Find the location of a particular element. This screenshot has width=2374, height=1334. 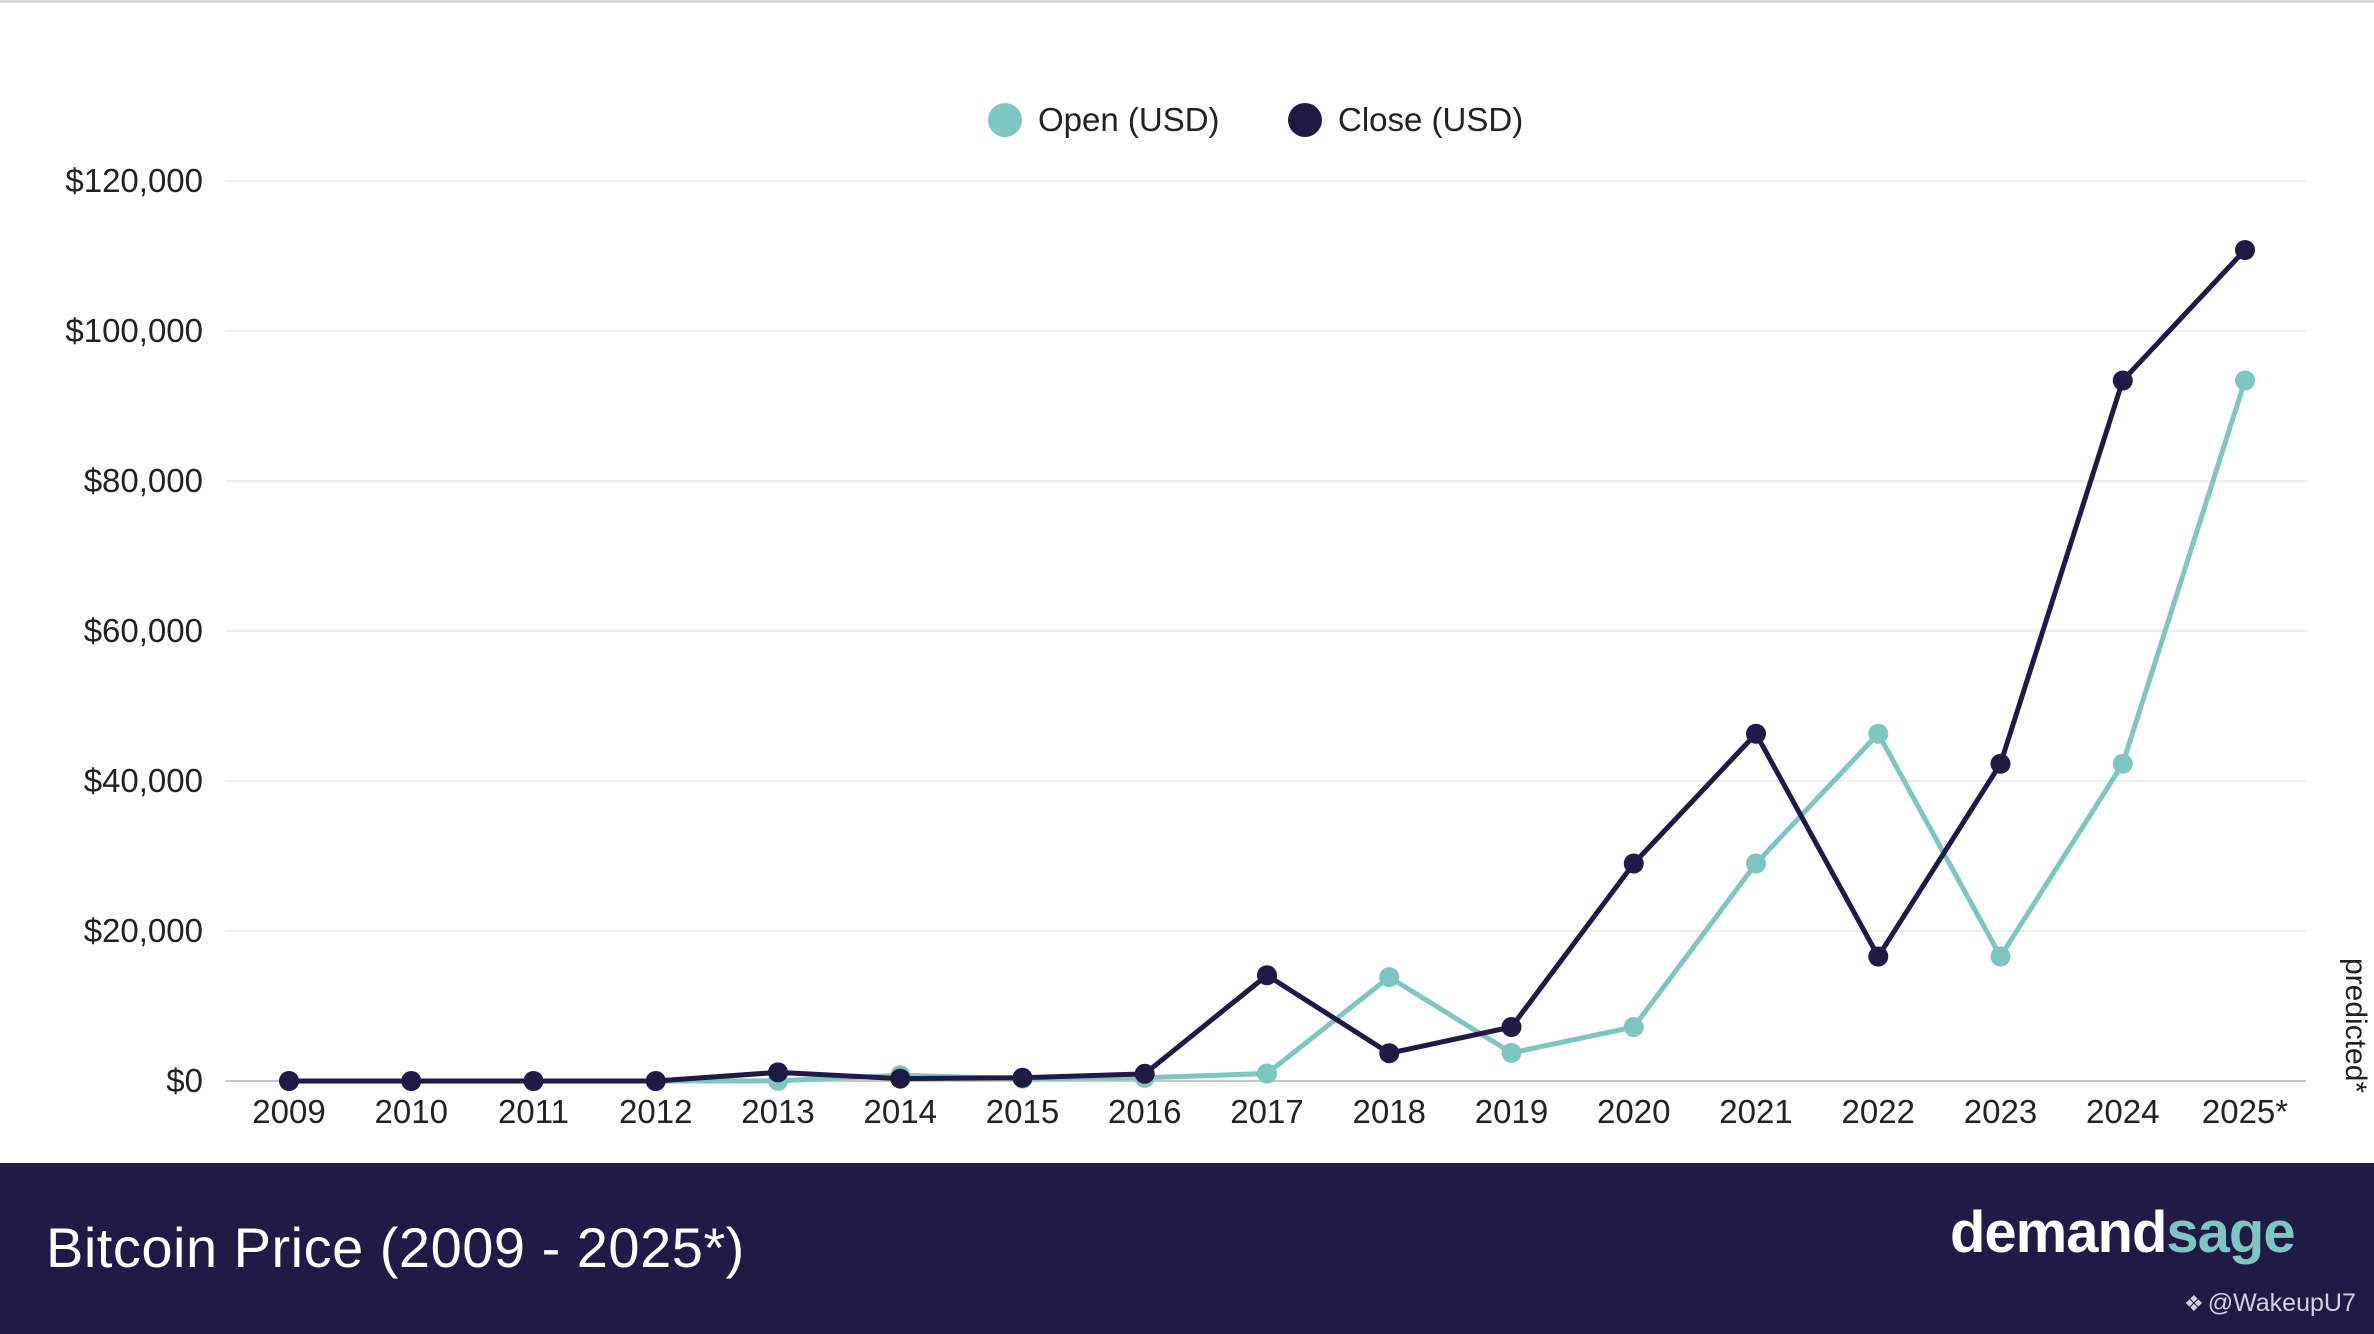

y-tick-label: $120,000 is located at coordinates (134, 180).